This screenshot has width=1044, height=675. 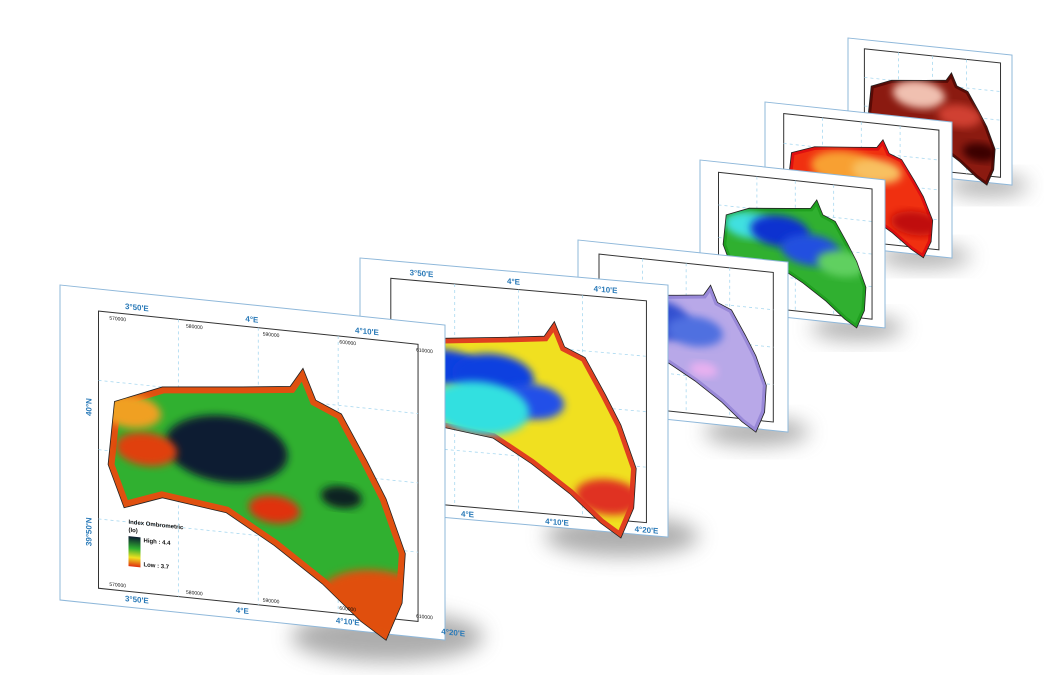 What do you see at coordinates (134, 552) in the screenshot?
I see `legend-ramp` at bounding box center [134, 552].